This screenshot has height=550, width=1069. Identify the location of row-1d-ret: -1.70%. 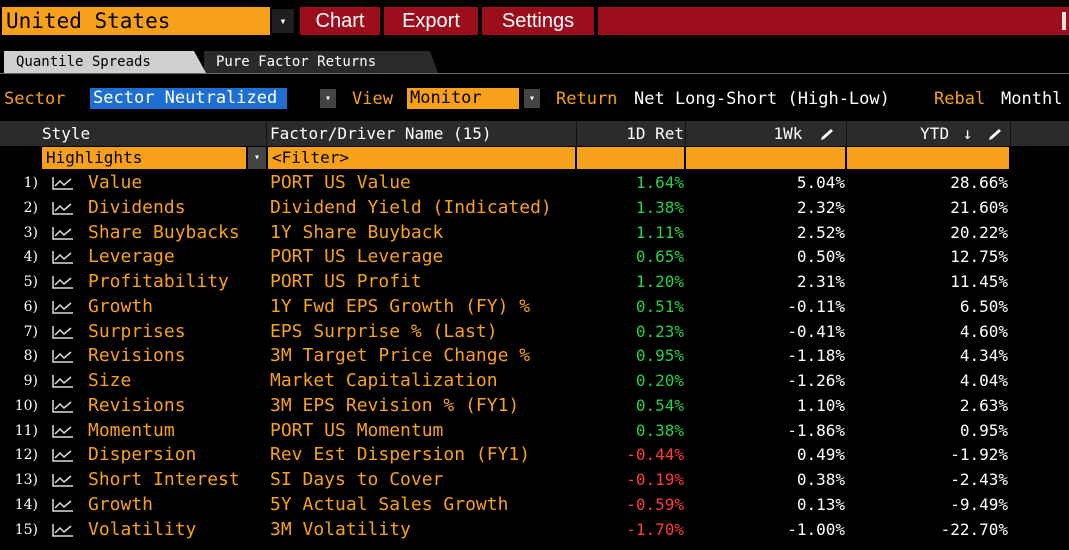
(655, 529).